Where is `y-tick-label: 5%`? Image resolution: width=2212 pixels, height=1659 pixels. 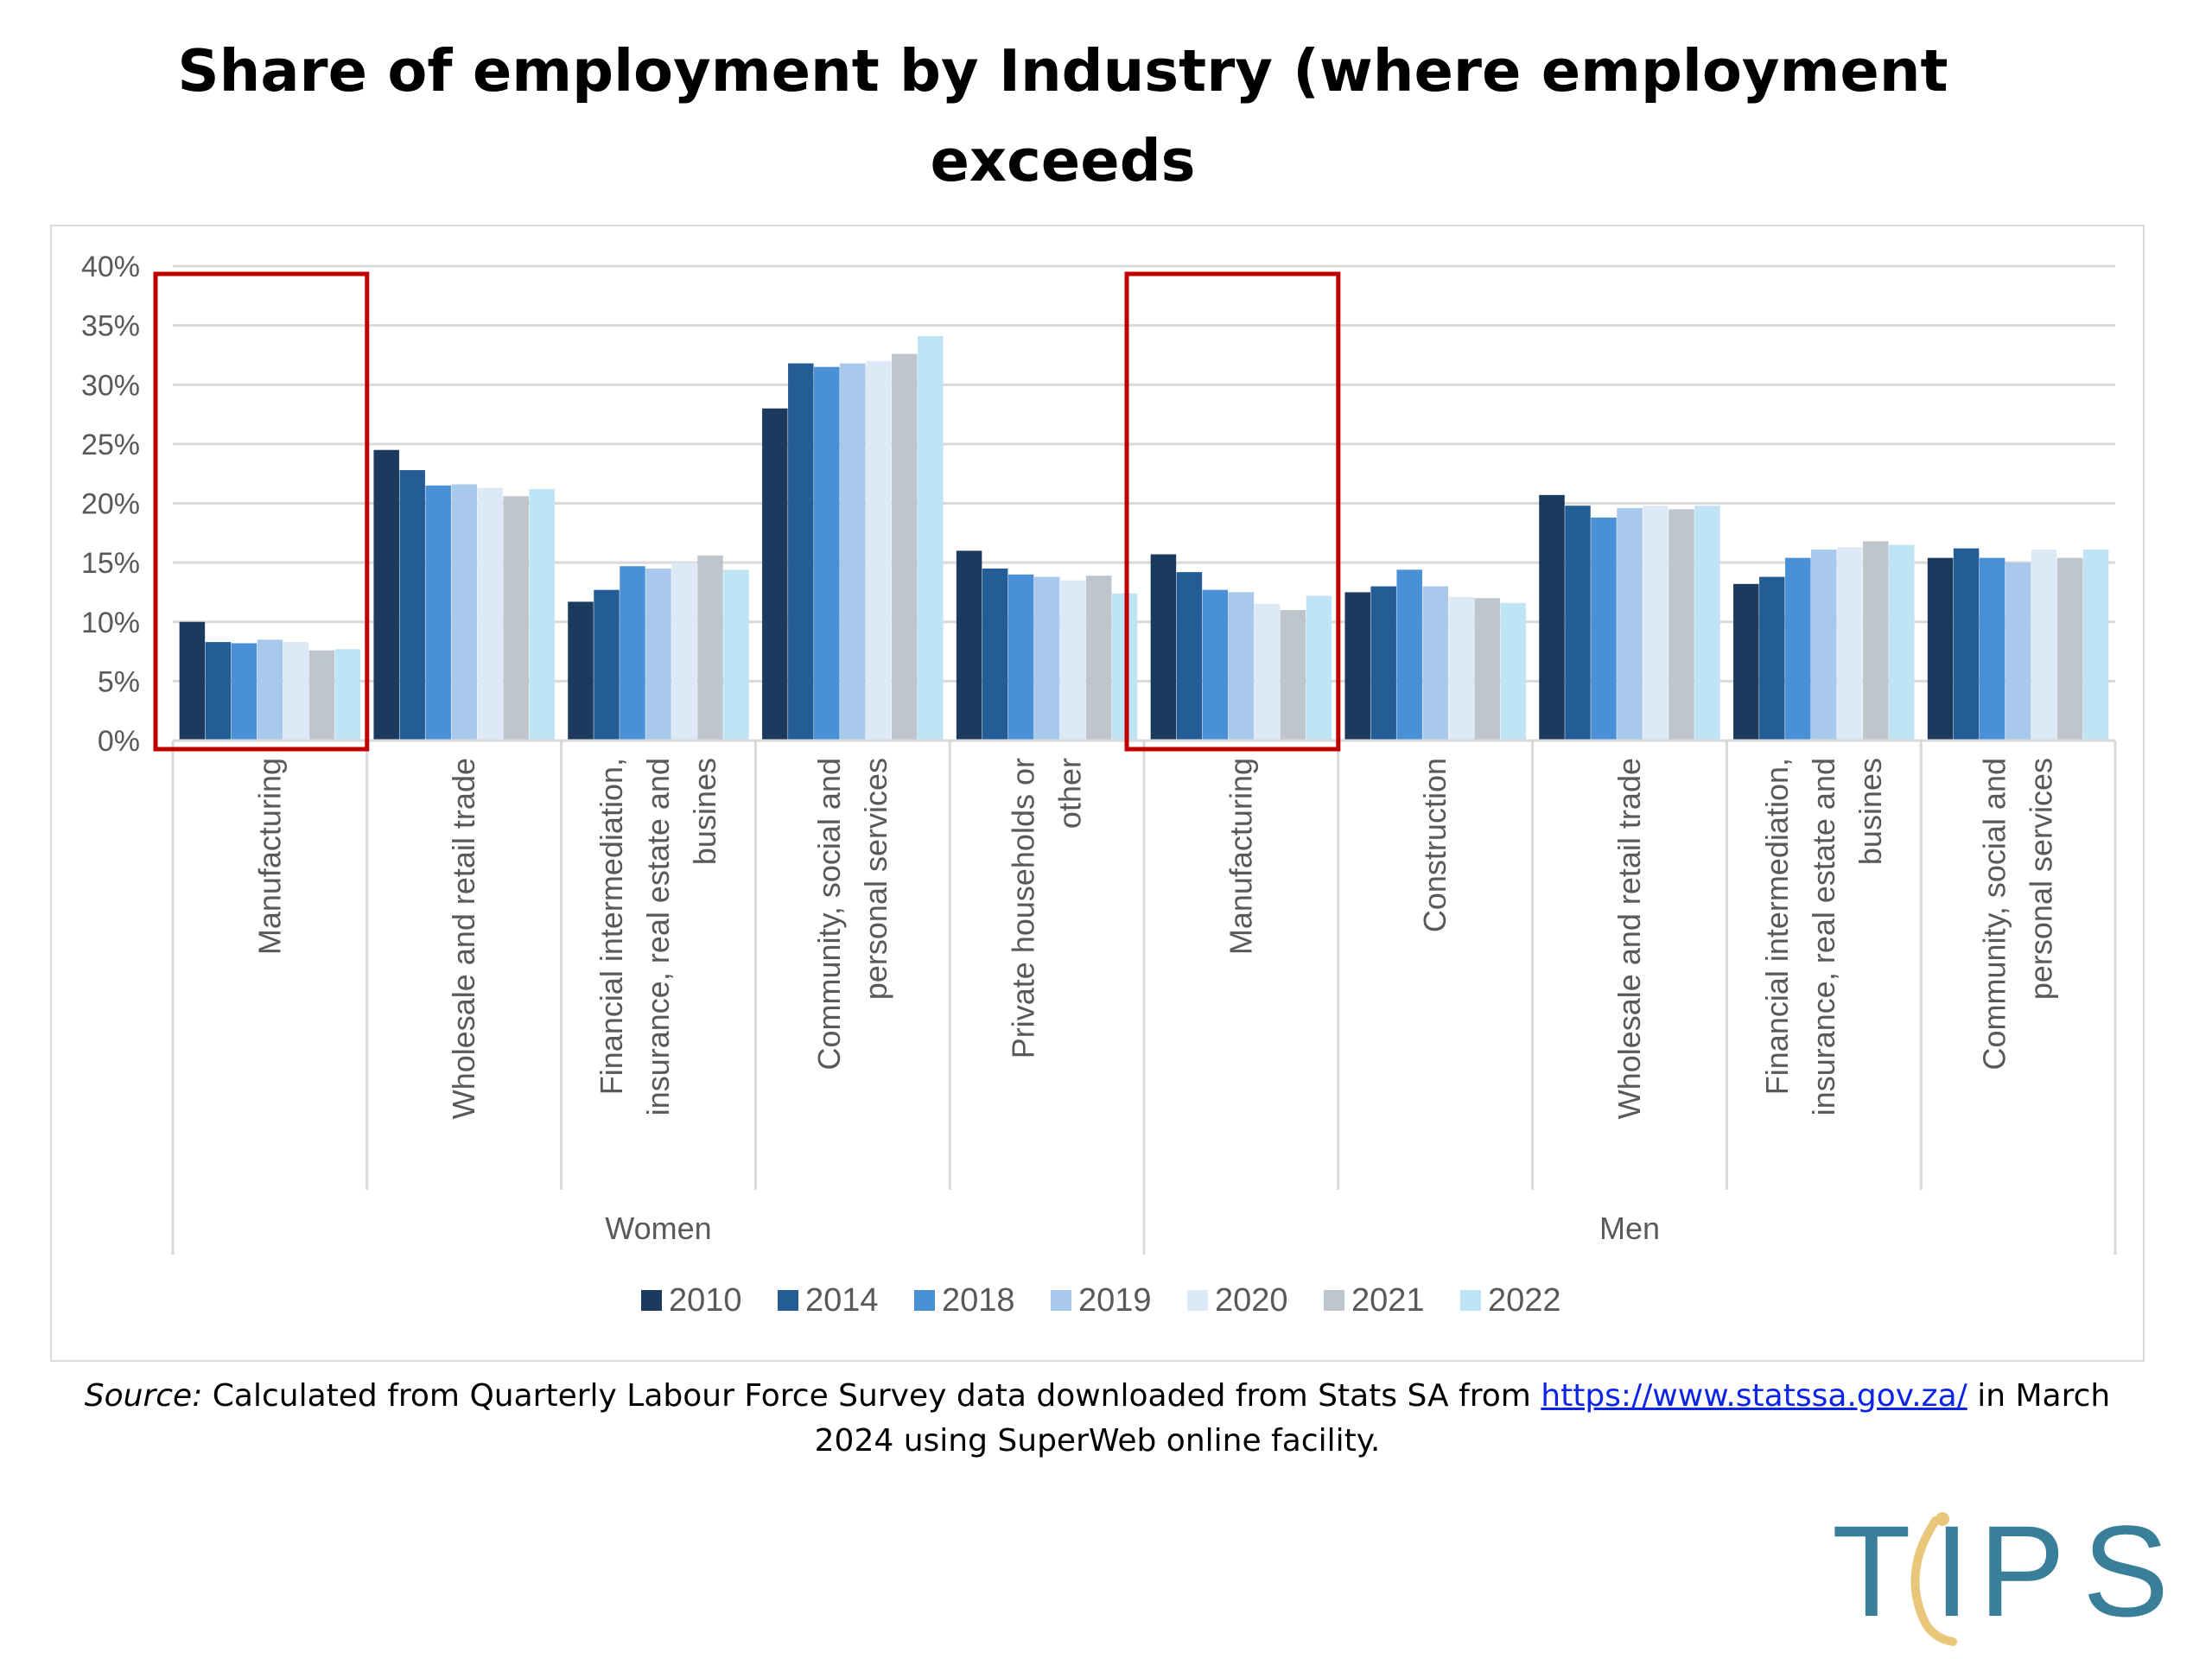
y-tick-label: 5% is located at coordinates (119, 681).